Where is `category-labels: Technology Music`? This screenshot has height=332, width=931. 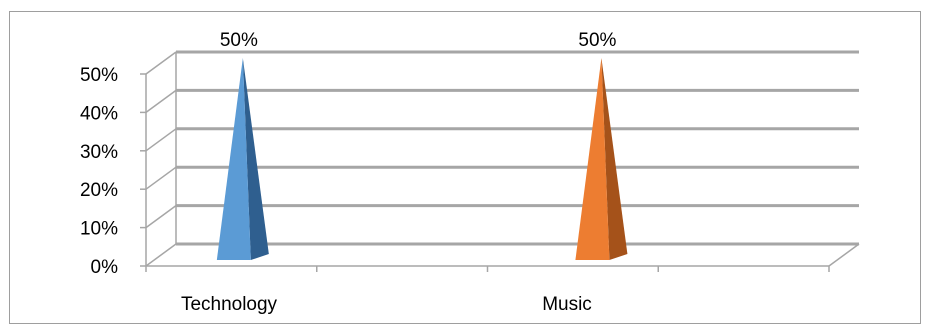
category-labels: Technology Music is located at coordinates (386, 304).